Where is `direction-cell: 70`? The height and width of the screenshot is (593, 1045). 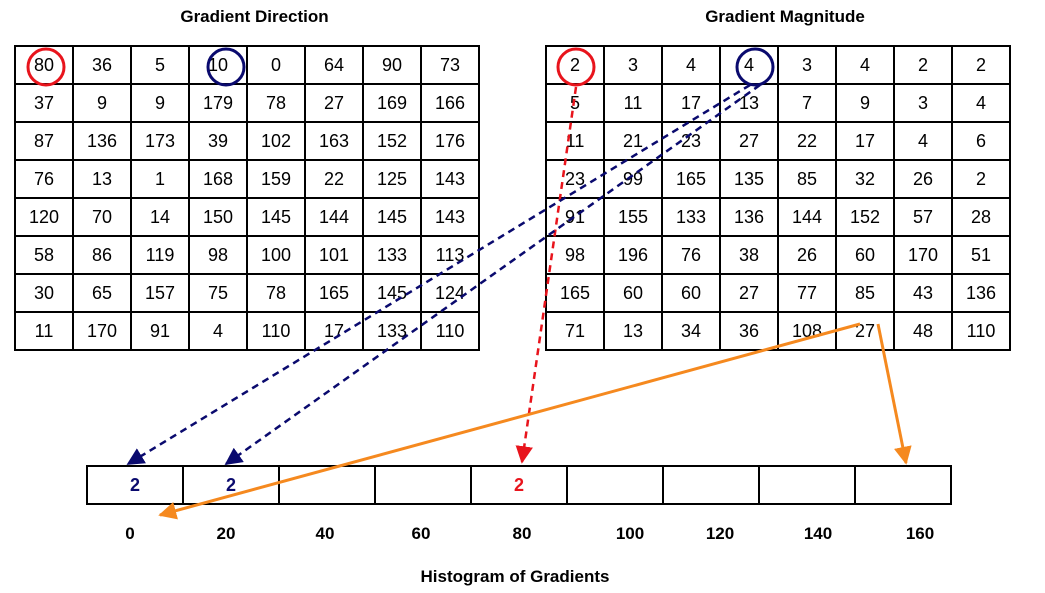
direction-cell: 70 is located at coordinates (102, 217).